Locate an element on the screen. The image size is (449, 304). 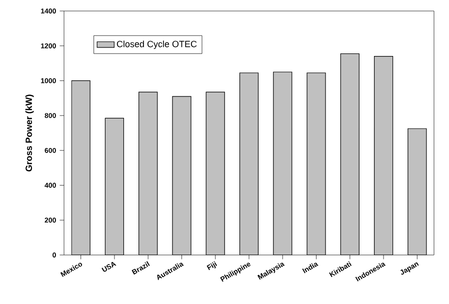
y-axis-title: Gross Power (kW) is located at coordinates (29, 133).